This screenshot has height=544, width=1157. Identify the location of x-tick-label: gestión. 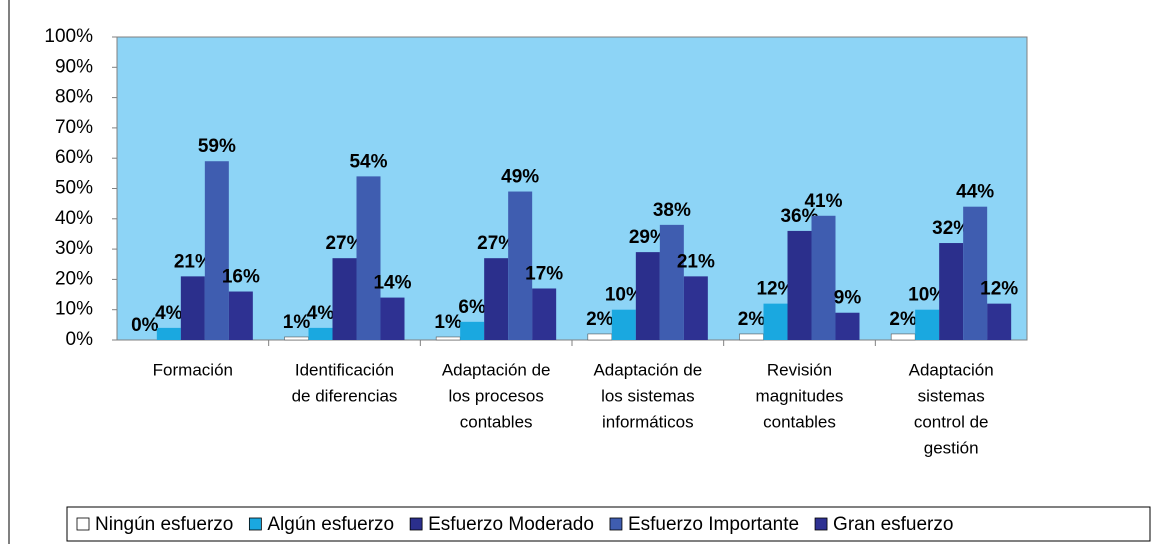
(951, 447).